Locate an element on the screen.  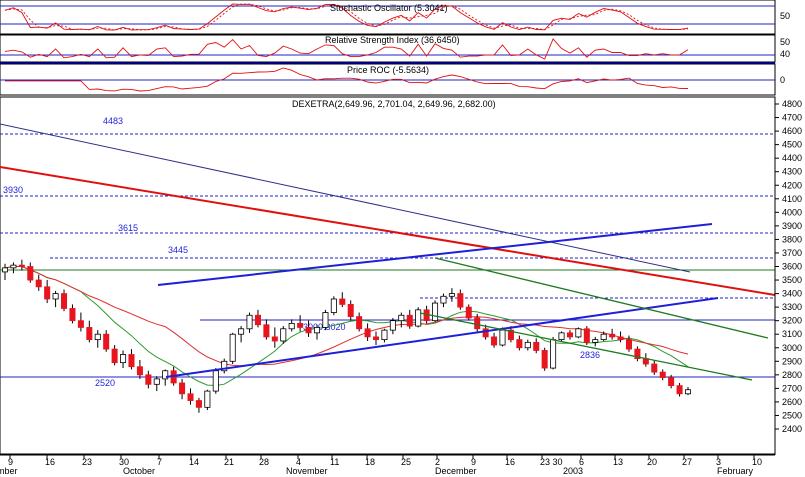
price-tick-label: 4400 is located at coordinates (792, 158).